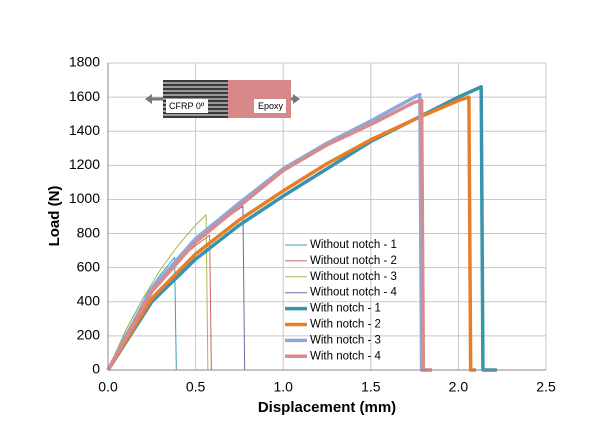 This screenshot has width=600, height=428. What do you see at coordinates (353, 277) in the screenshot?
I see `legend-label: Without notch - 3` at bounding box center [353, 277].